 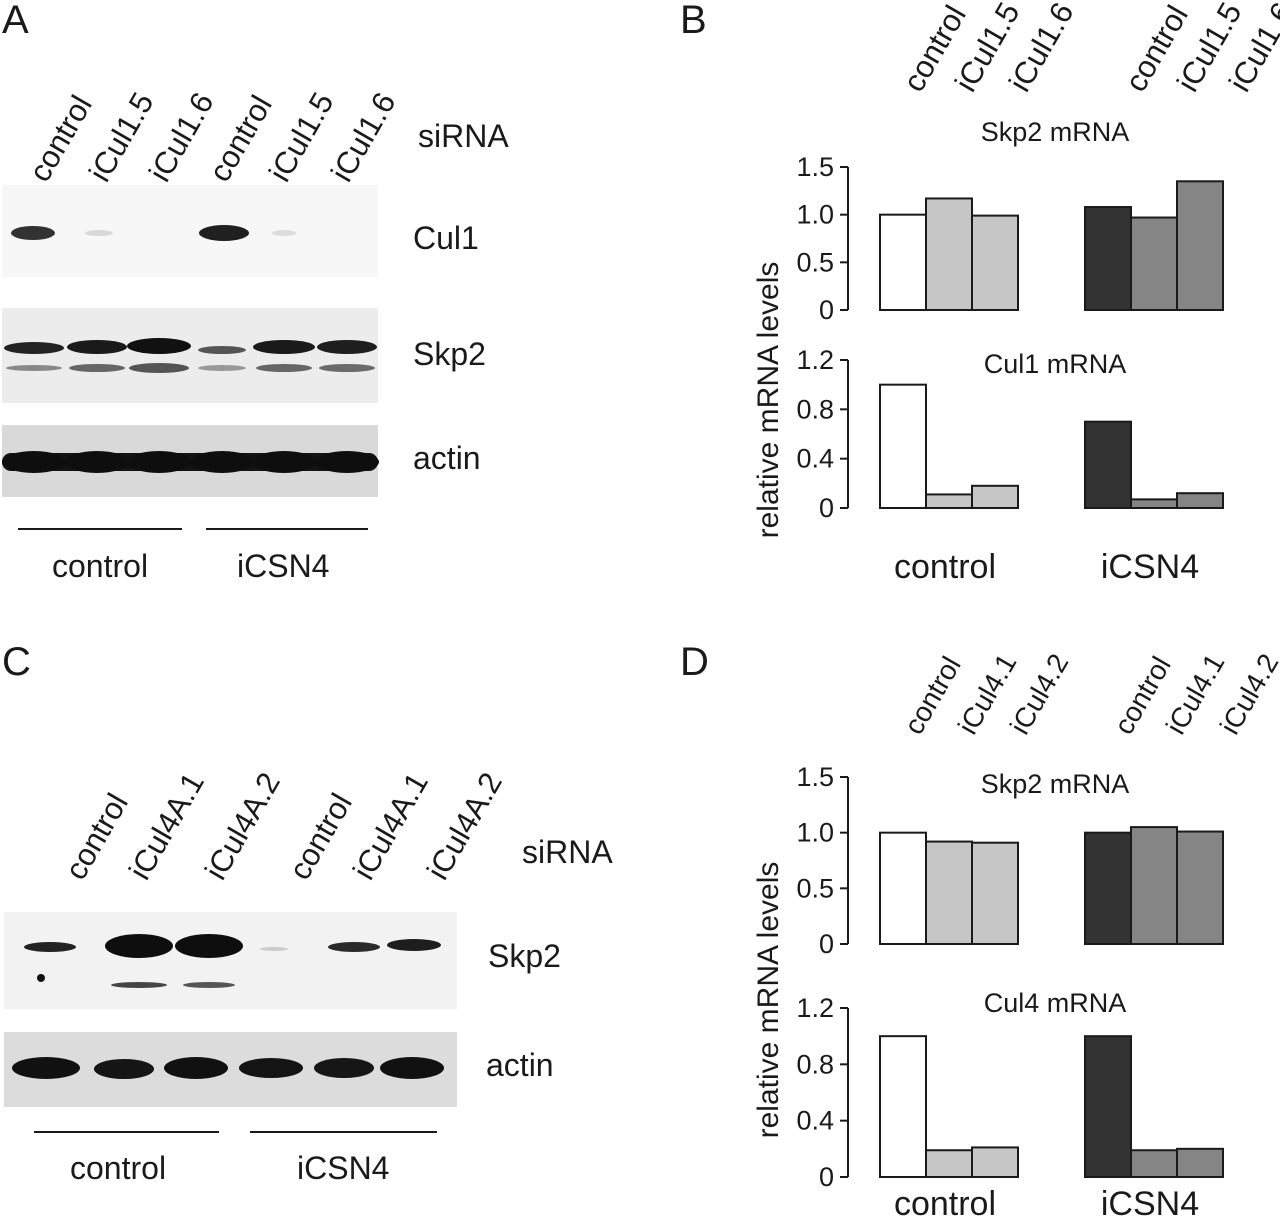 What do you see at coordinates (446, 238) in the screenshot?
I see `band-label: Cul1` at bounding box center [446, 238].